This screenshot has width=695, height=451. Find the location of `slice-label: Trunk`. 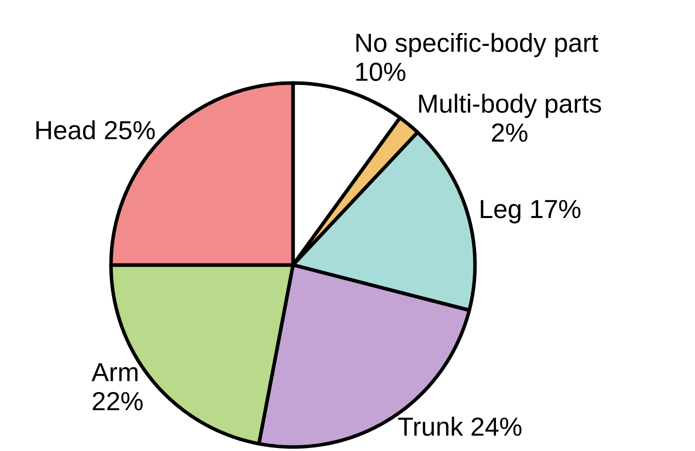

slice-label: Trunk is located at coordinates (431, 426).